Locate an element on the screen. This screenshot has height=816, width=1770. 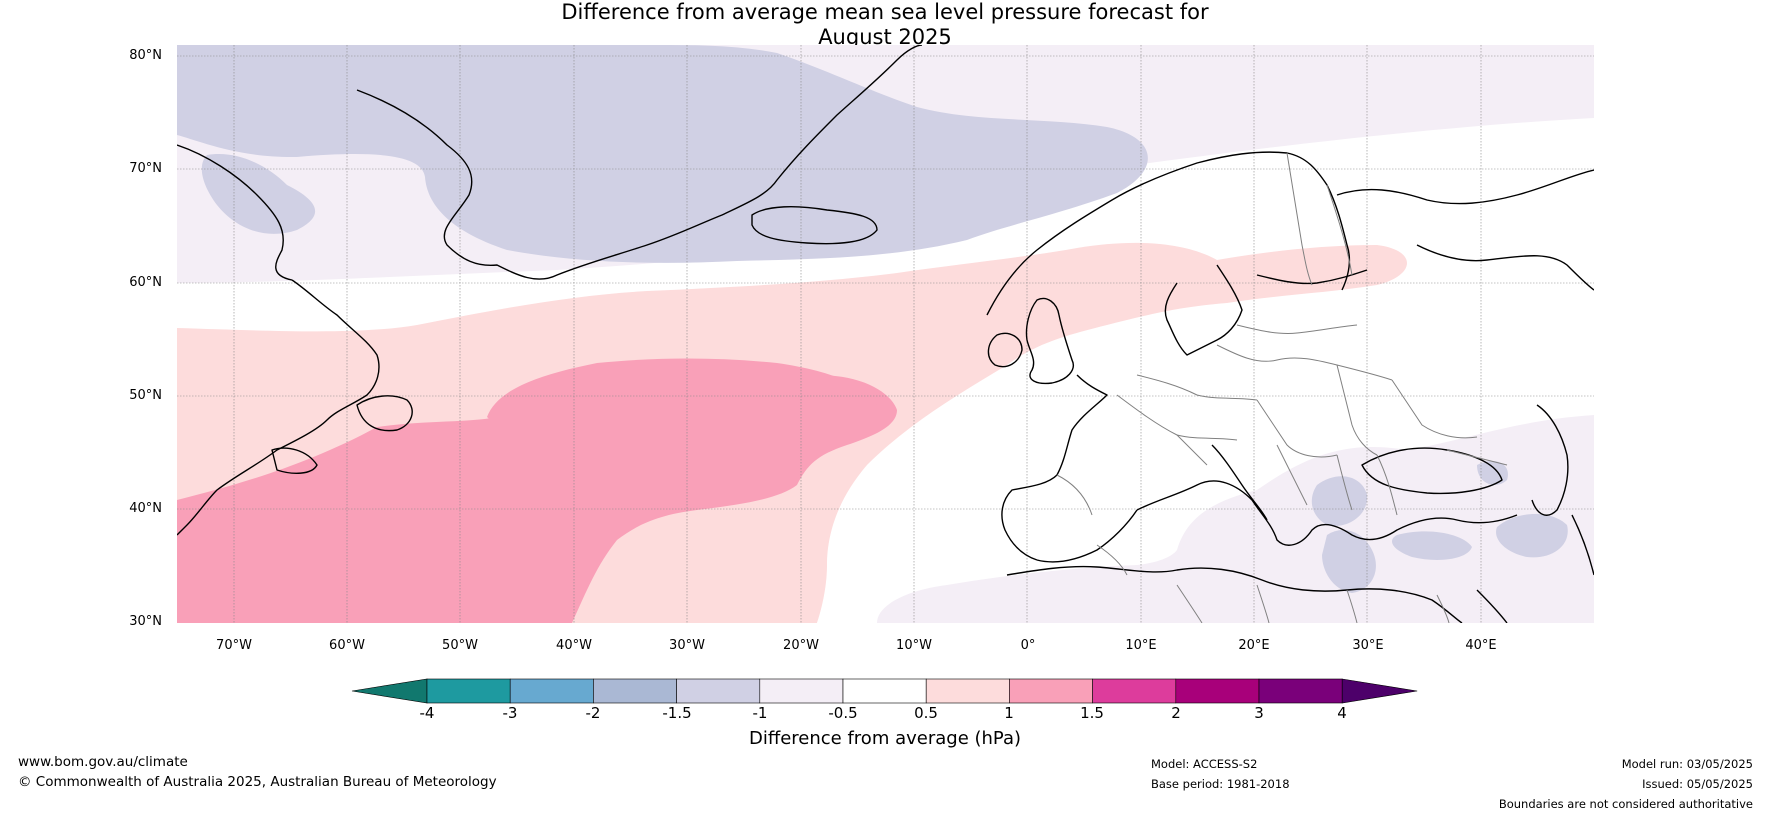
lat-label-40n: 40°N is located at coordinates (145, 508).